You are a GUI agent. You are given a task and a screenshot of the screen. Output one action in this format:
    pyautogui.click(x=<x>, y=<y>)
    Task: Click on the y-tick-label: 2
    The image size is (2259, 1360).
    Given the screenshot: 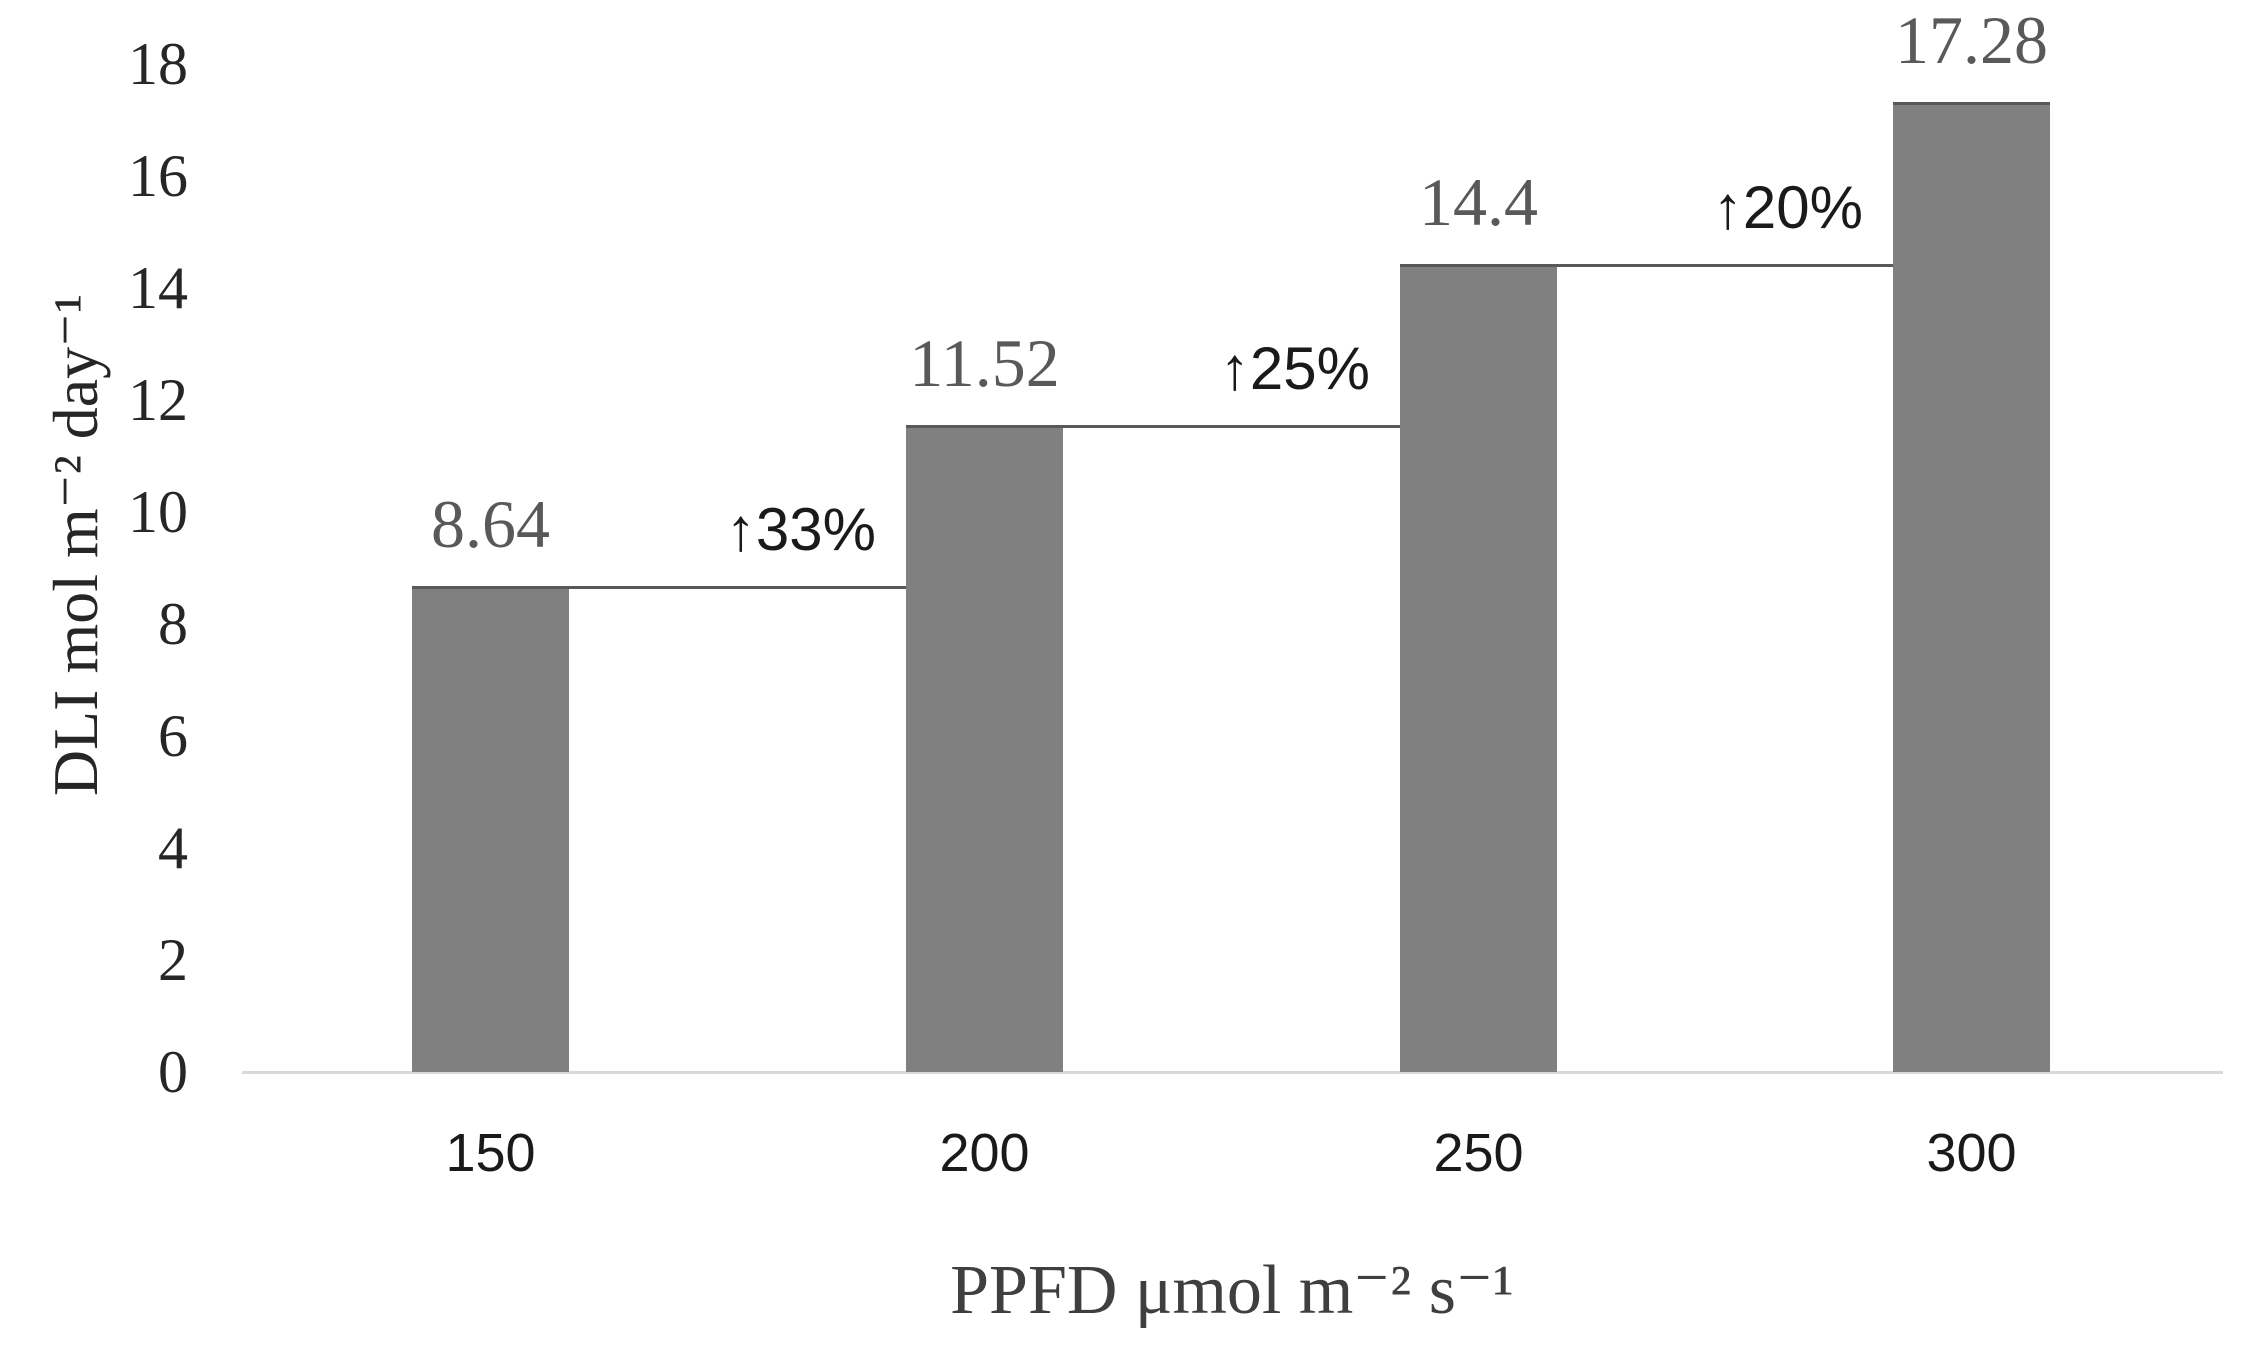 What is the action you would take?
    pyautogui.click(x=173, y=960)
    